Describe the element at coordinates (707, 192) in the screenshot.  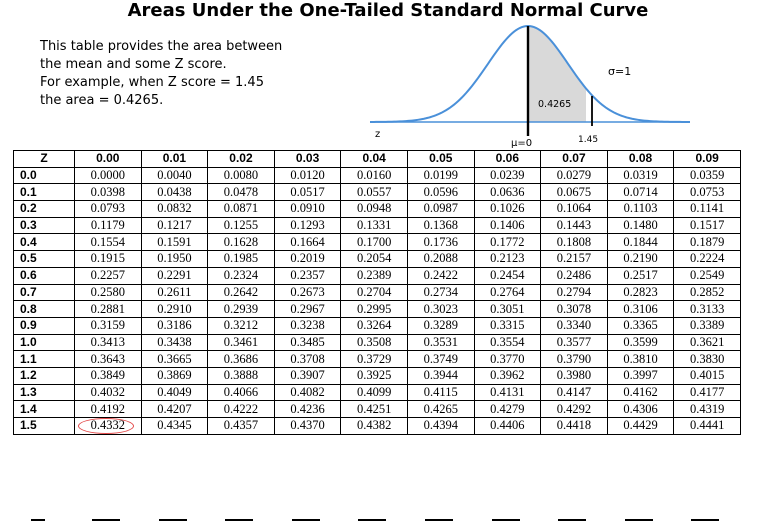
I see `table-cell: 0.0753` at that location.